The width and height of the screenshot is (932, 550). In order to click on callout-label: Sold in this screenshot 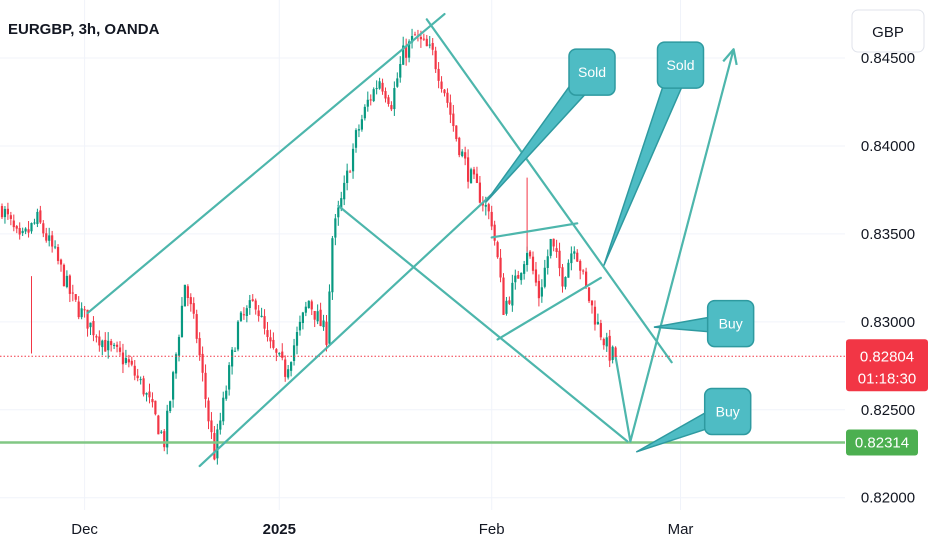, I will do `click(592, 72)`.